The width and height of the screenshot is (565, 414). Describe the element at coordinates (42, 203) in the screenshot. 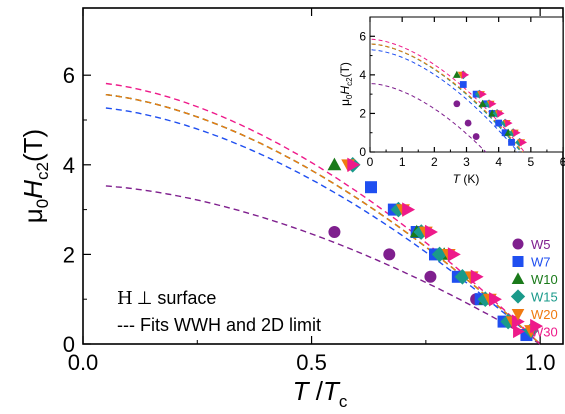

I see `y-axis-title-sub0: 0` at that location.